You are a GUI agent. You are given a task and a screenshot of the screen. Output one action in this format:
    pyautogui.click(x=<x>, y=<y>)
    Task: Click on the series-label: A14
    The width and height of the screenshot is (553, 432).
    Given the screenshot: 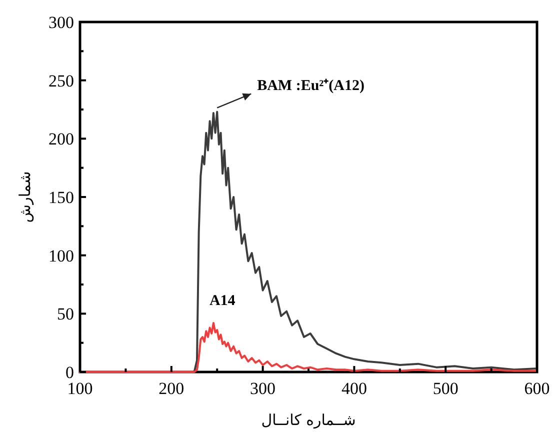 What is the action you would take?
    pyautogui.click(x=222, y=301)
    